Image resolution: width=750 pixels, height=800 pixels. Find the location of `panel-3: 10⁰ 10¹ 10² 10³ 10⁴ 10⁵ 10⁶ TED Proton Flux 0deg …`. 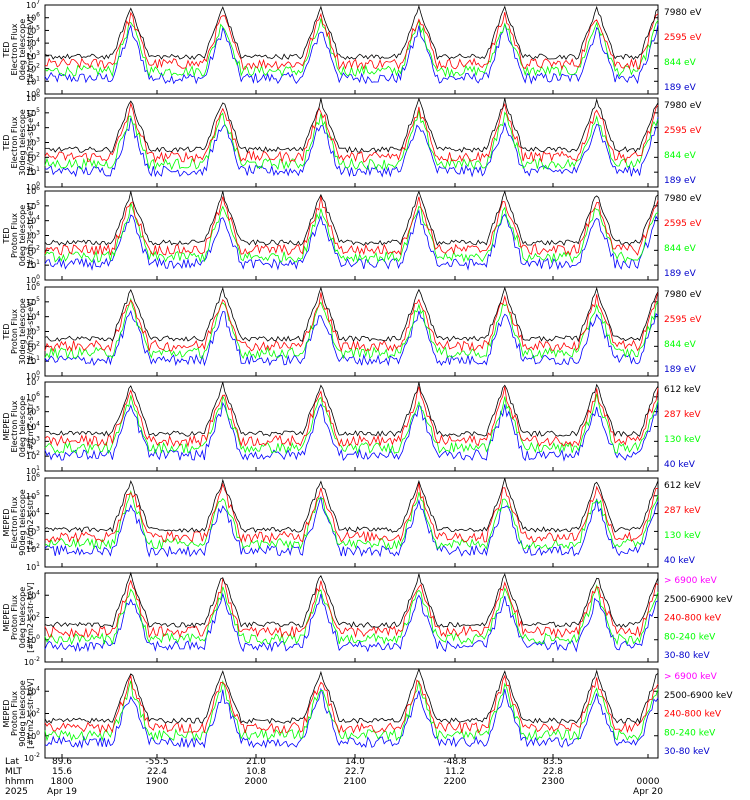

panel-3: 10⁰ 10¹ 10² 10³ 10⁴ 10⁵ 10⁶ TED Proton Flux 0deg … is located at coordinates (352, 235).